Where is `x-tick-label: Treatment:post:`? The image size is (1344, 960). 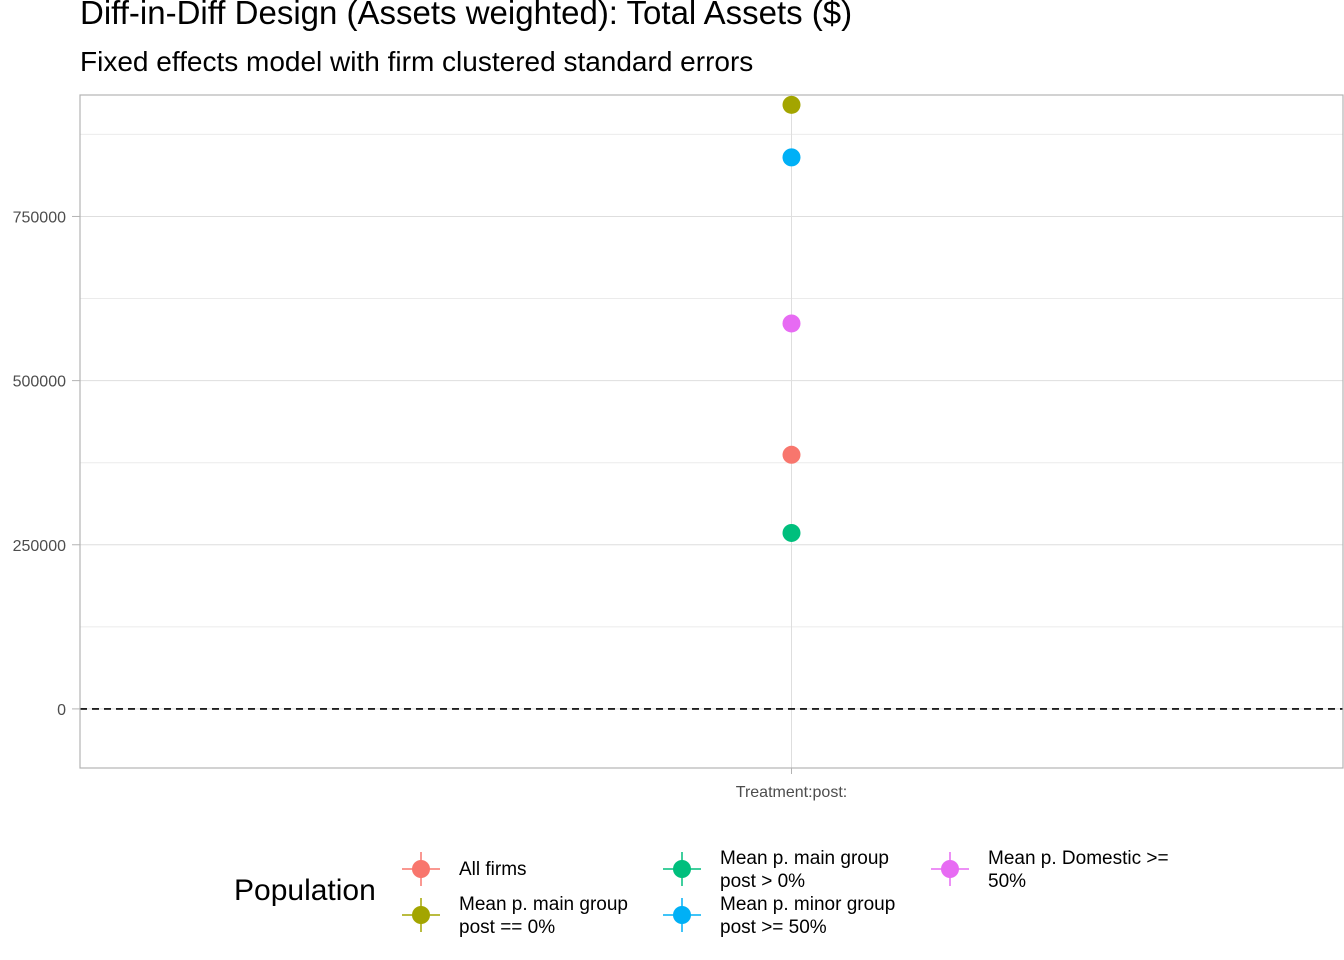 x-tick-label: Treatment:post: is located at coordinates (791, 792).